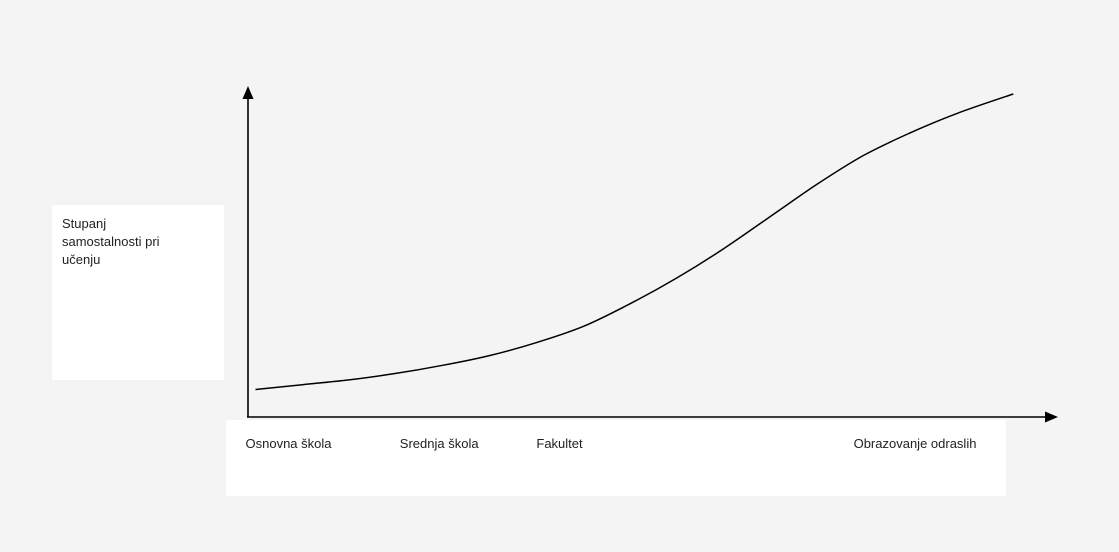 The height and width of the screenshot is (552, 1119). Describe the element at coordinates (915, 443) in the screenshot. I see `x-tick-label: Obrazovanje odraslih` at that location.